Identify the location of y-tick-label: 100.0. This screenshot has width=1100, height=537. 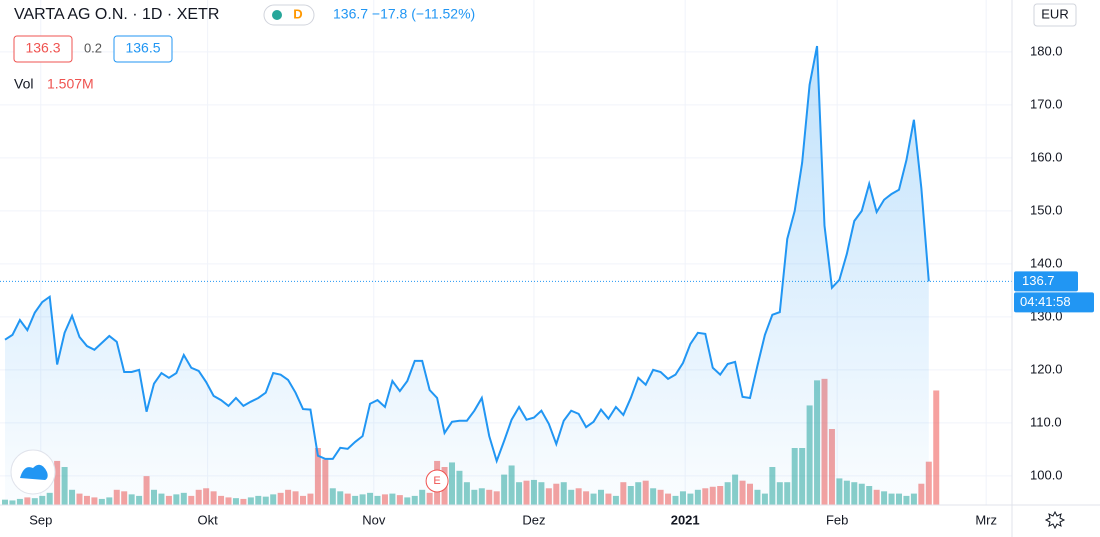
(1046, 474).